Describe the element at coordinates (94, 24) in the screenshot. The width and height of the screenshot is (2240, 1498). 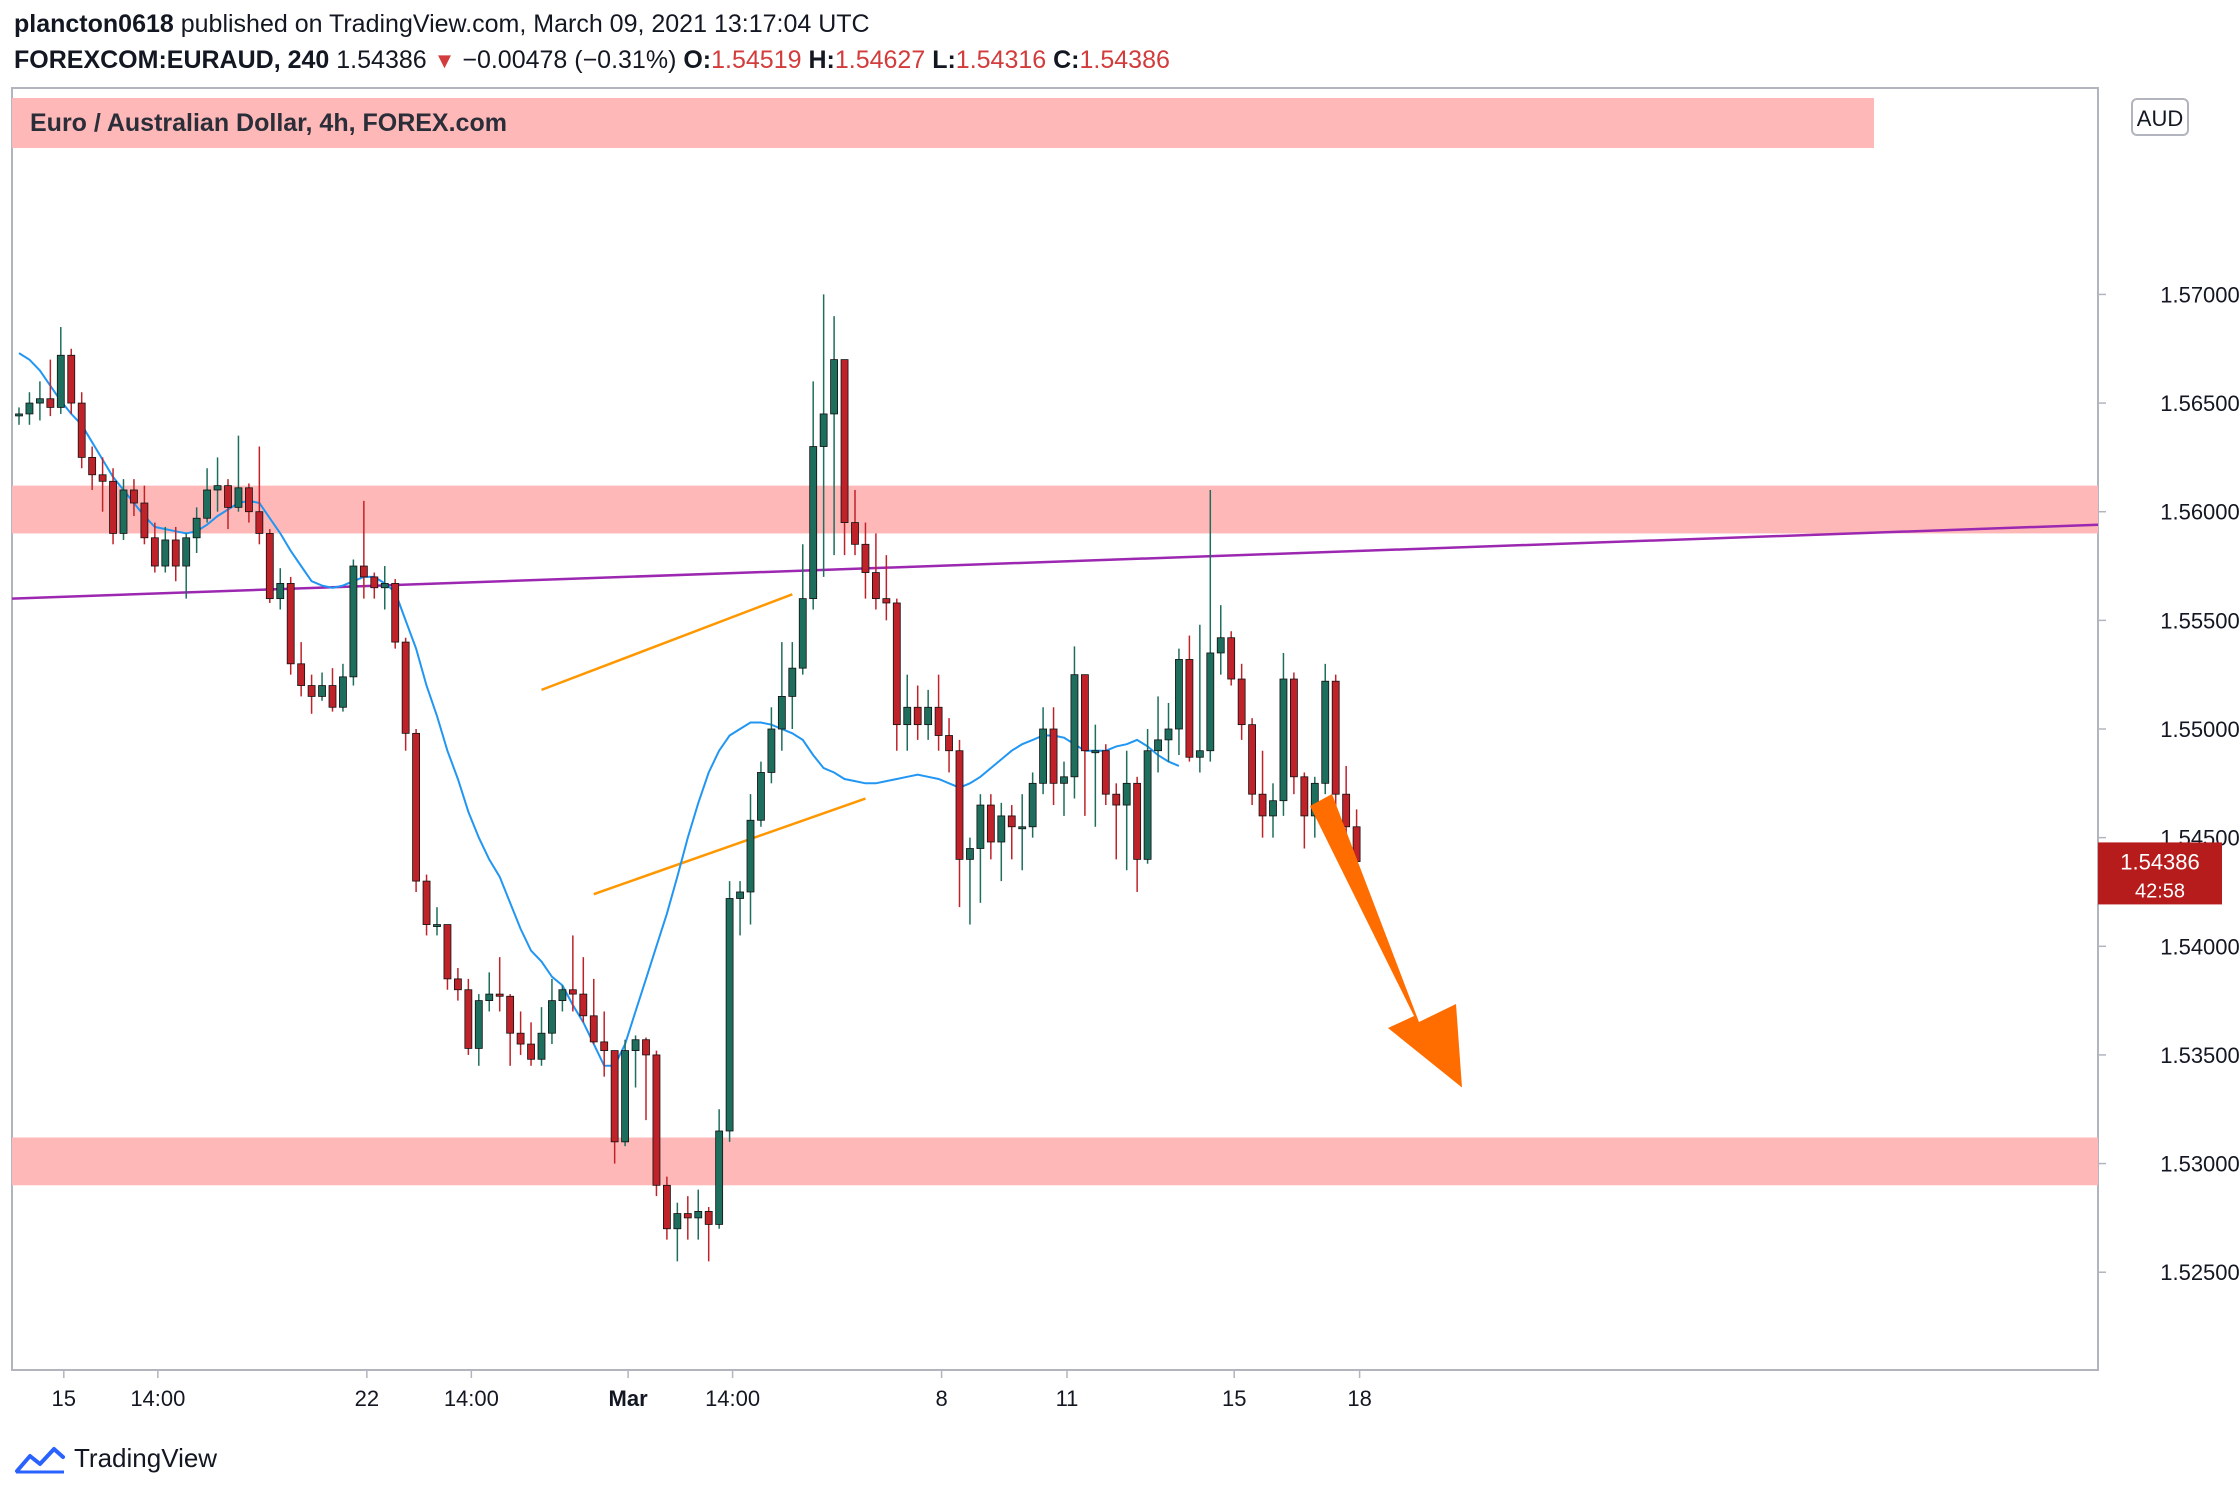
I see `publisher-name: plancton0618` at that location.